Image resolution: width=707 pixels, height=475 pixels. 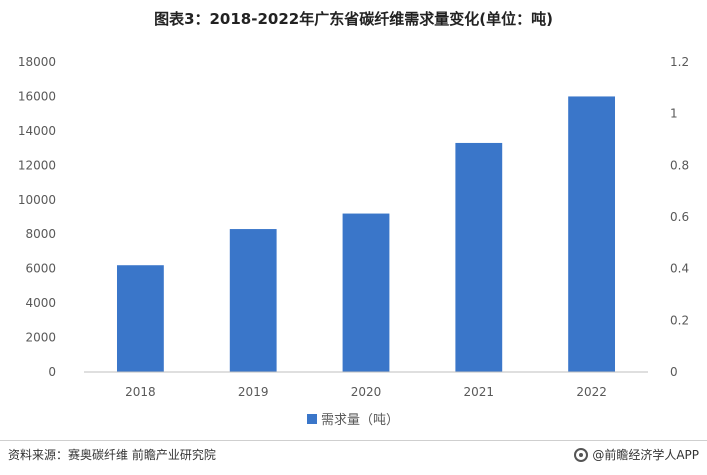 What do you see at coordinates (140, 318) in the screenshot?
I see `bar-2018` at bounding box center [140, 318].